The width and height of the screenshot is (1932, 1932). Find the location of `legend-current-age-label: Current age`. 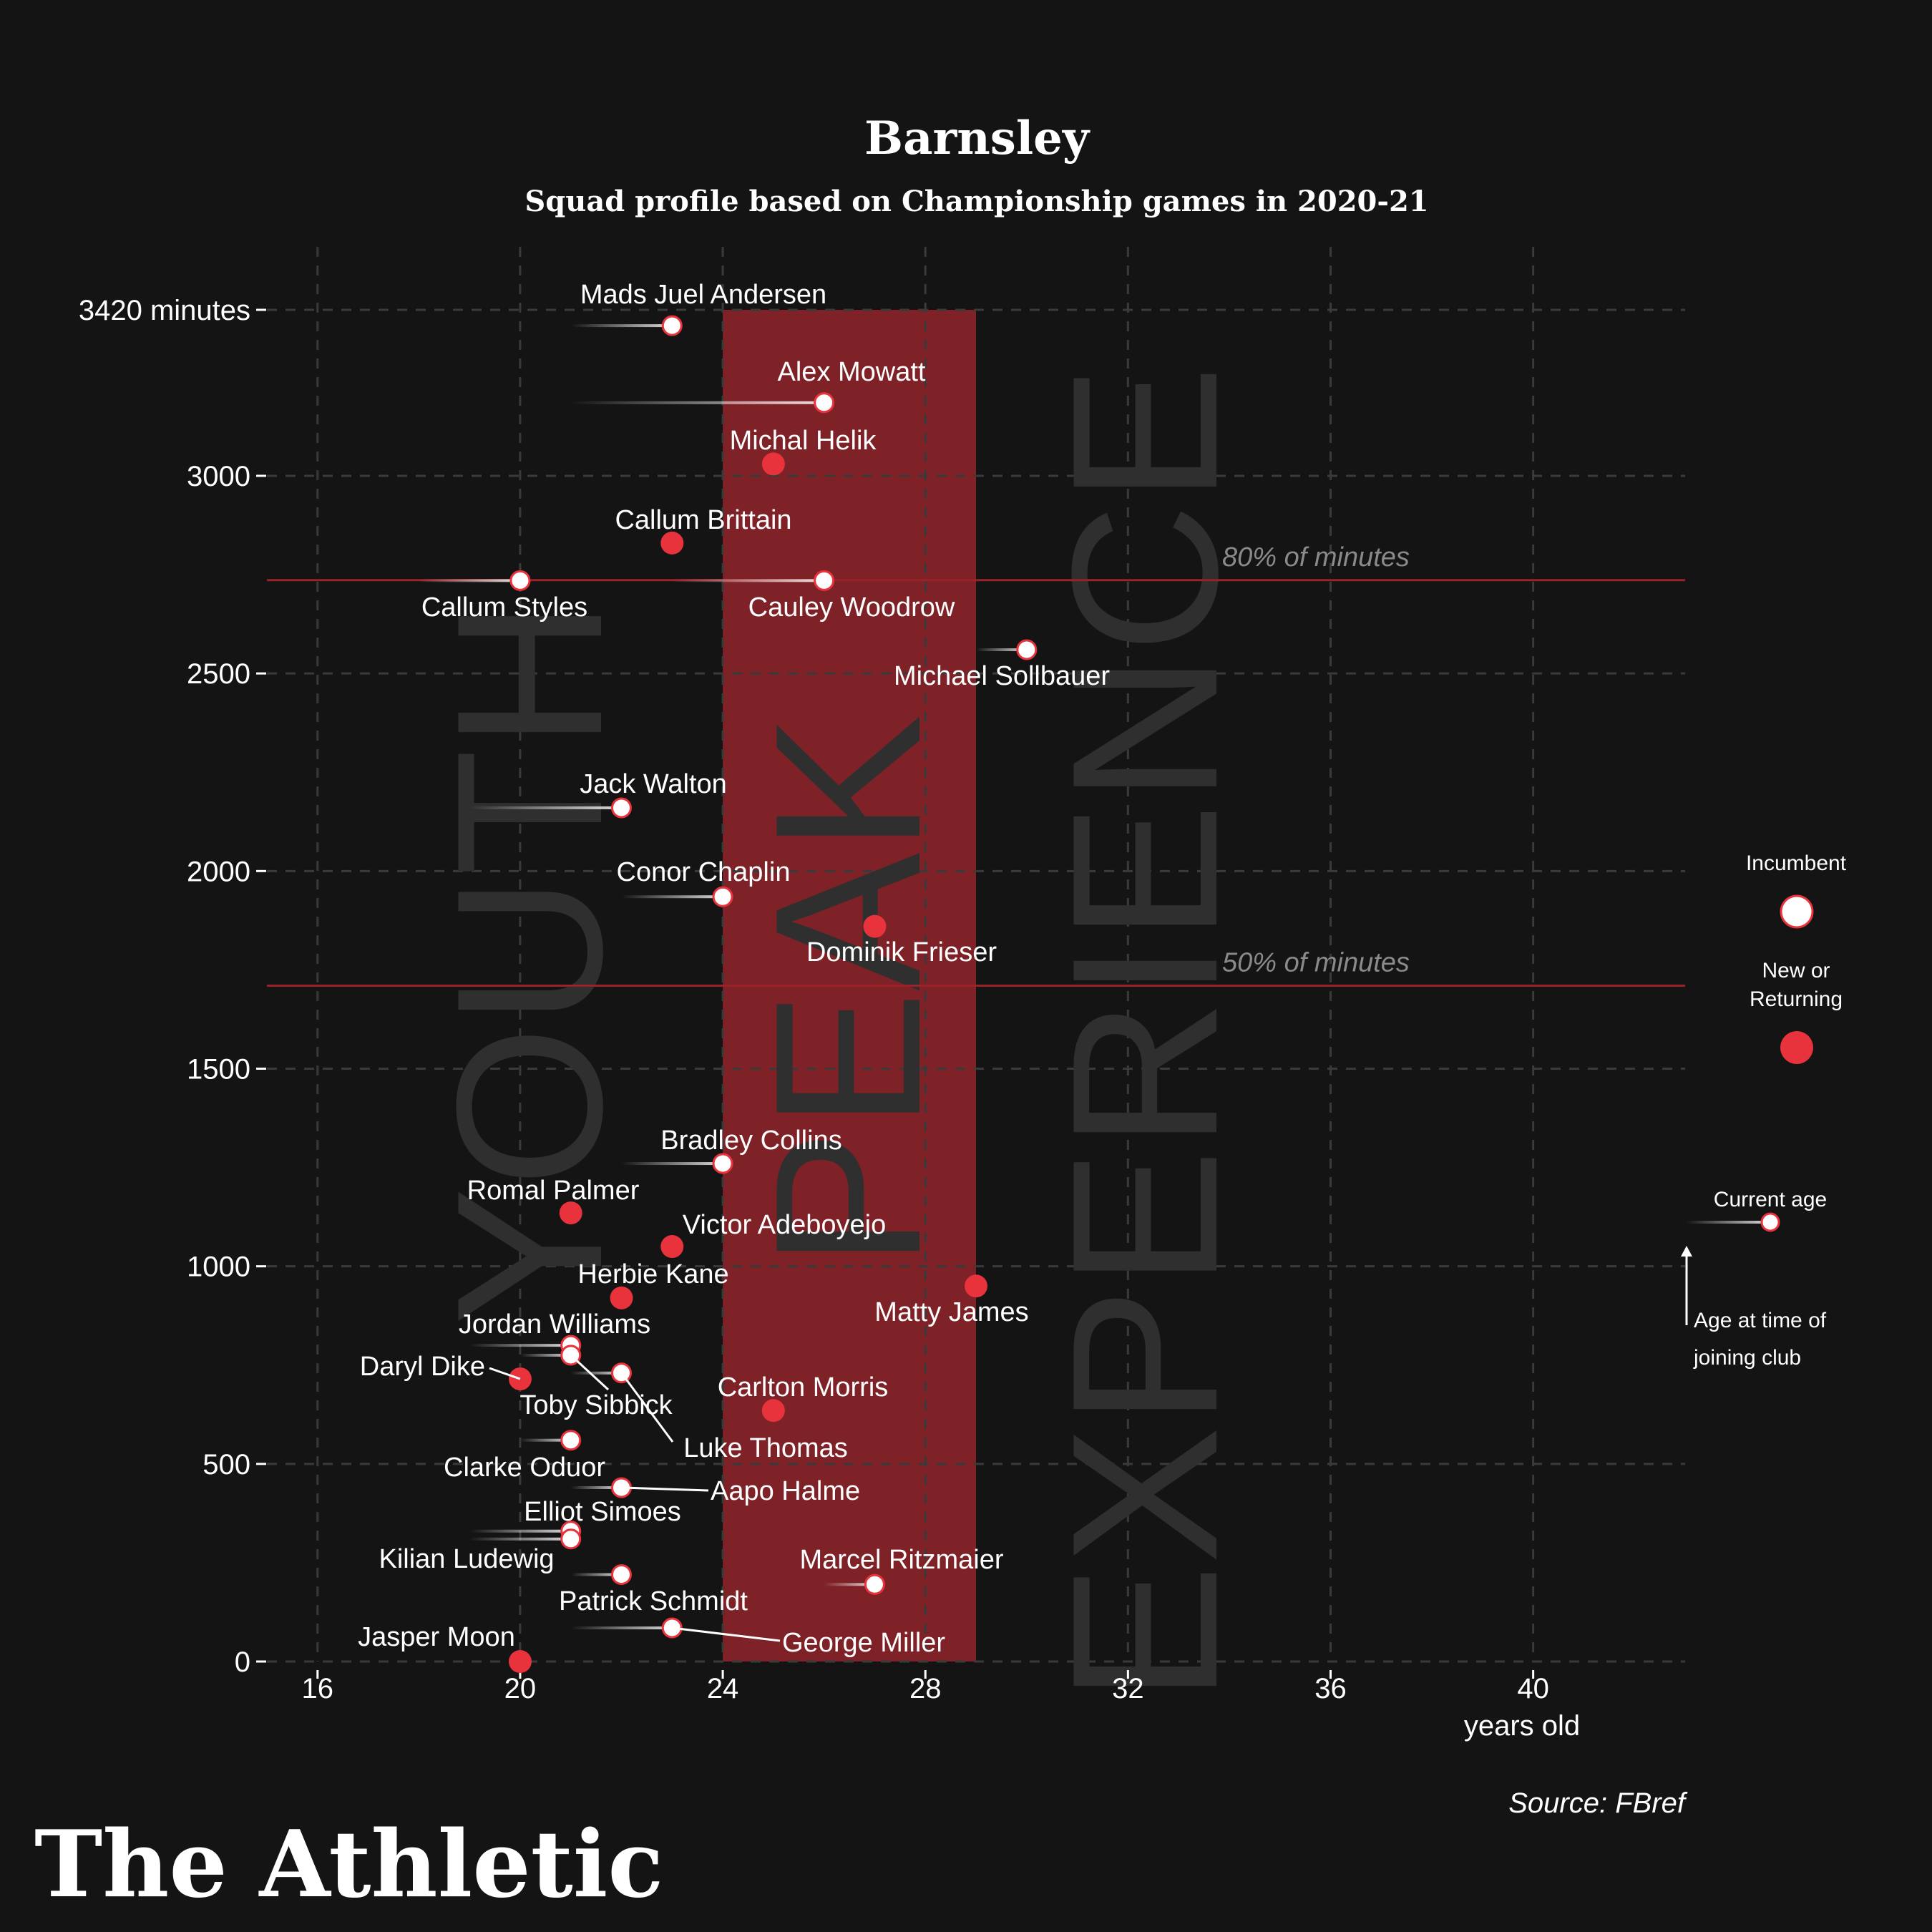

legend-current-age-label: Current age is located at coordinates (1770, 1199).